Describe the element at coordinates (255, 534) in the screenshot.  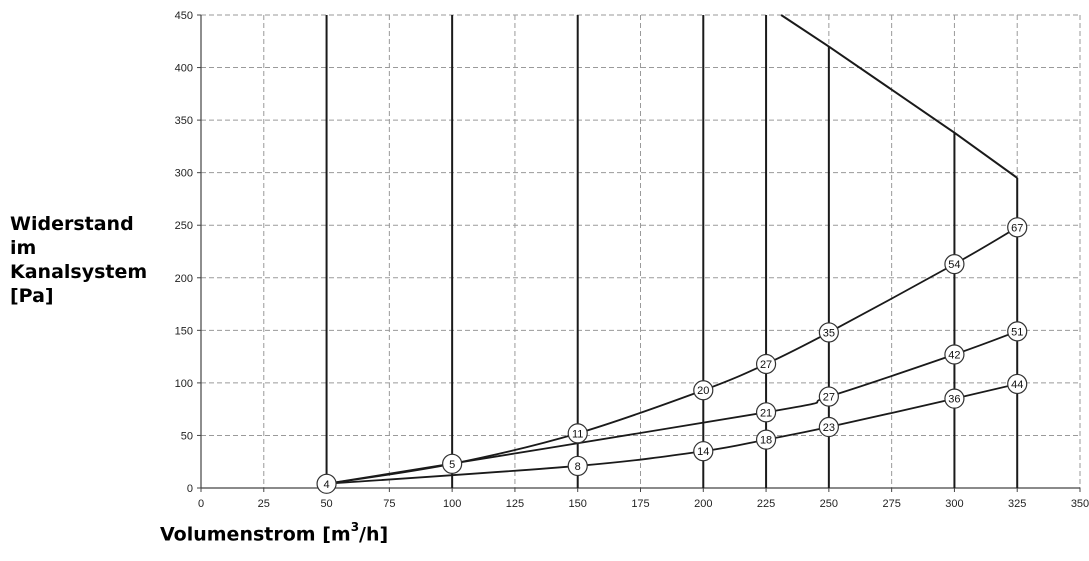
I see `x-axis-label-prefix: Volumenstrom [m` at that location.